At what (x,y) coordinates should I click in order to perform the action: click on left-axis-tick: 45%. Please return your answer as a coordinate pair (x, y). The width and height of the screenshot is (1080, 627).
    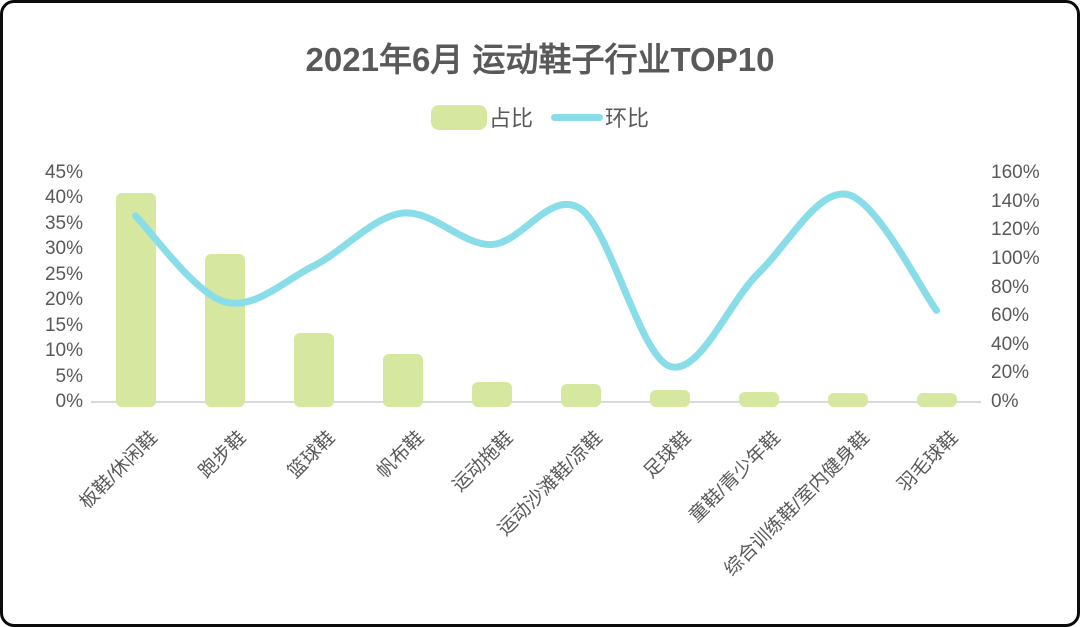
    Looking at the image, I should click on (63, 172).